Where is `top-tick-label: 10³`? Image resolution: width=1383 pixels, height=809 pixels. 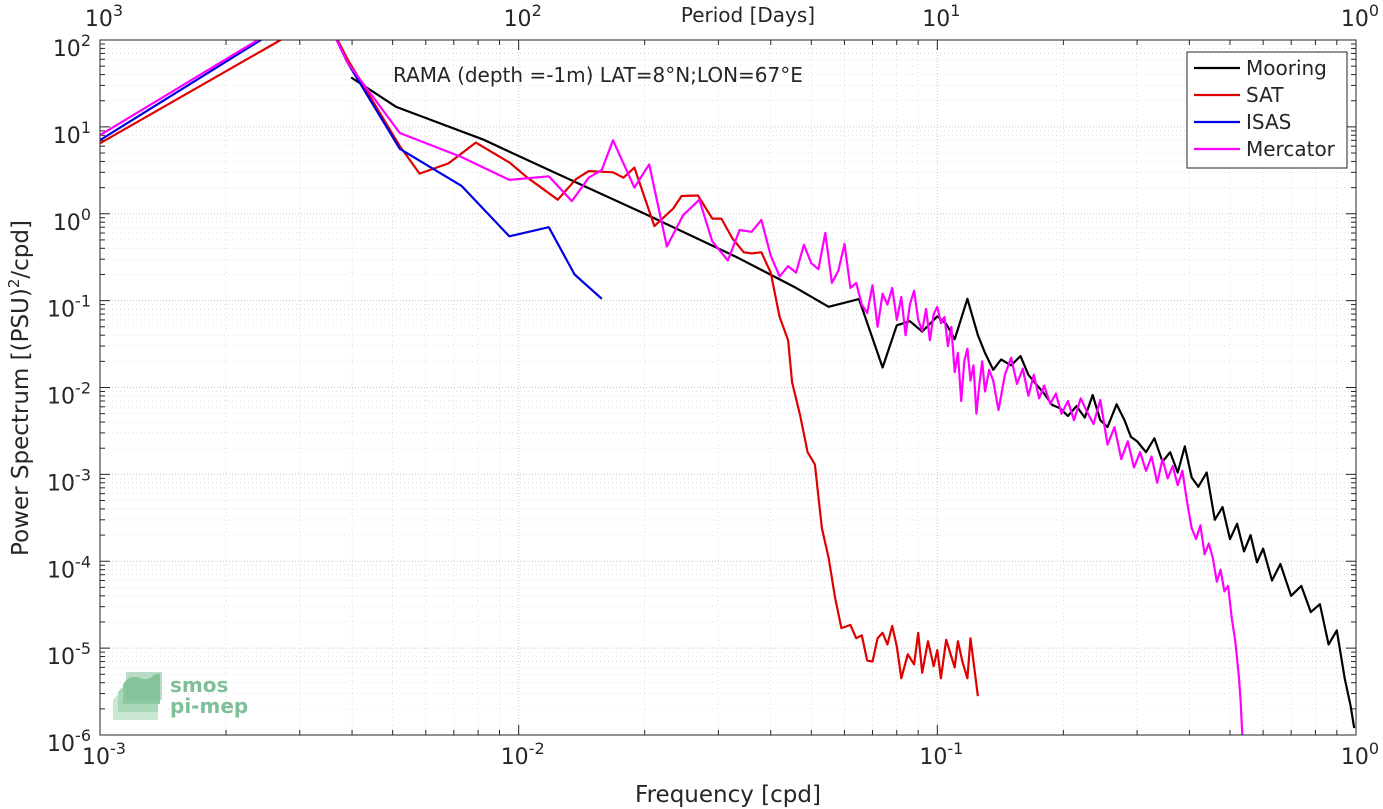
top-tick-label: 10³ is located at coordinates (104, 16).